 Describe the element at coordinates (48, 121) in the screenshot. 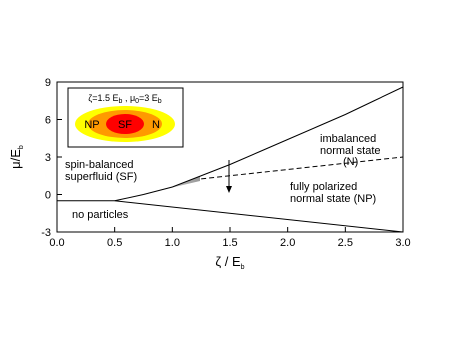

I see `y-tick-label: 6` at that location.